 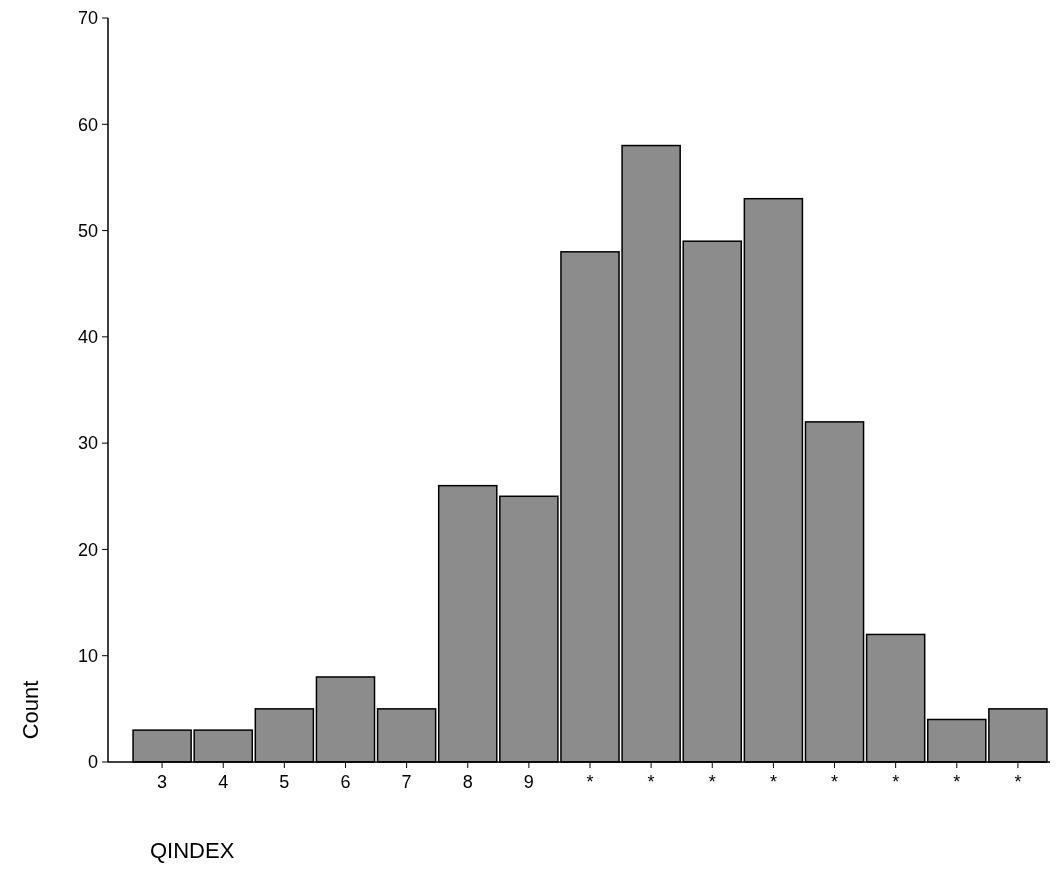 I want to click on y-tick-label: 50, so click(x=87, y=230).